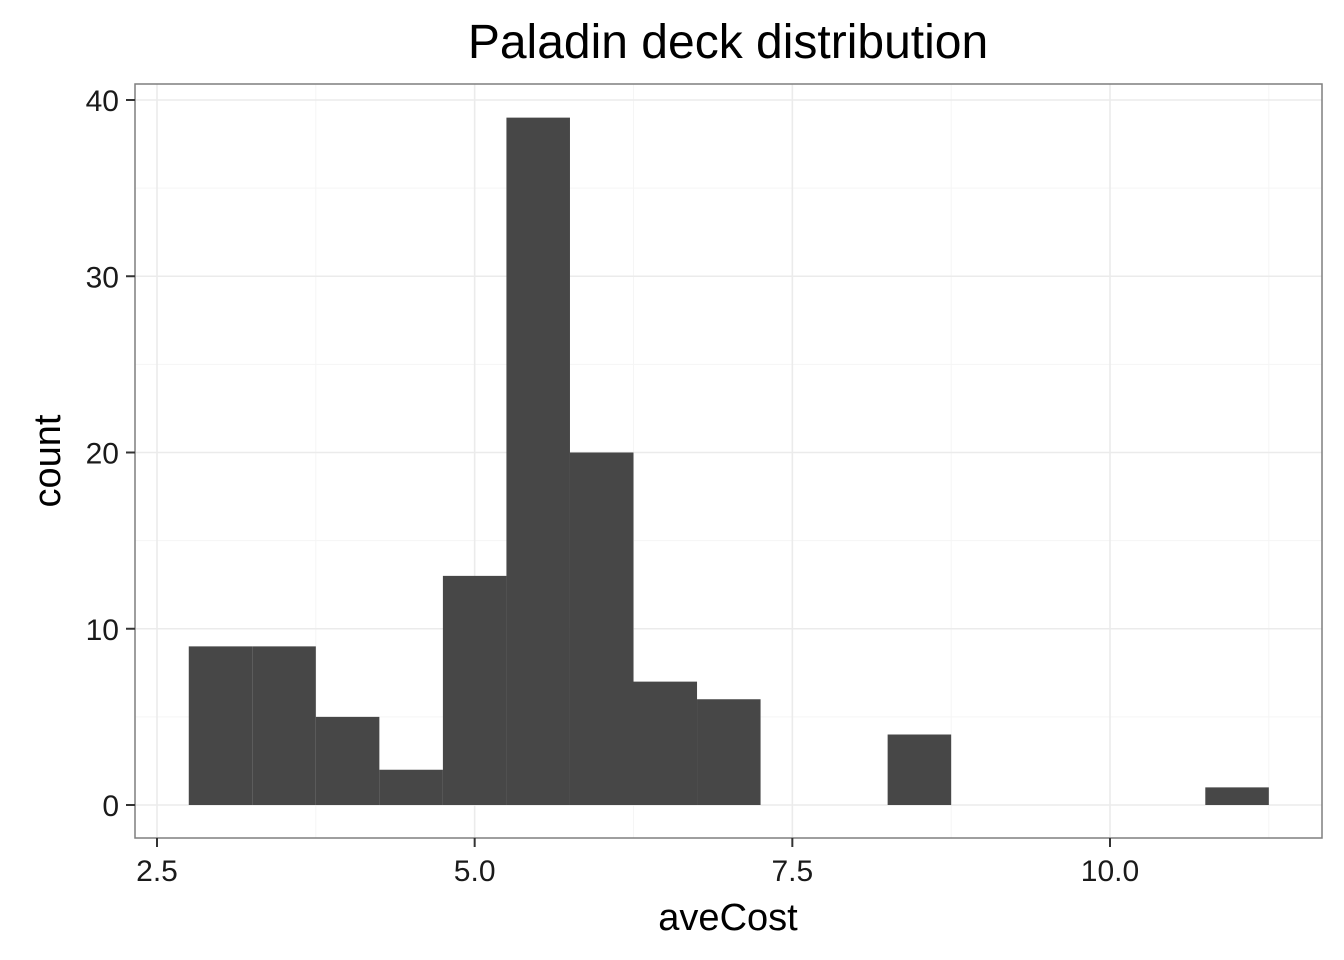  What do you see at coordinates (728, 918) in the screenshot?
I see `x-axis-title: aveCost` at bounding box center [728, 918].